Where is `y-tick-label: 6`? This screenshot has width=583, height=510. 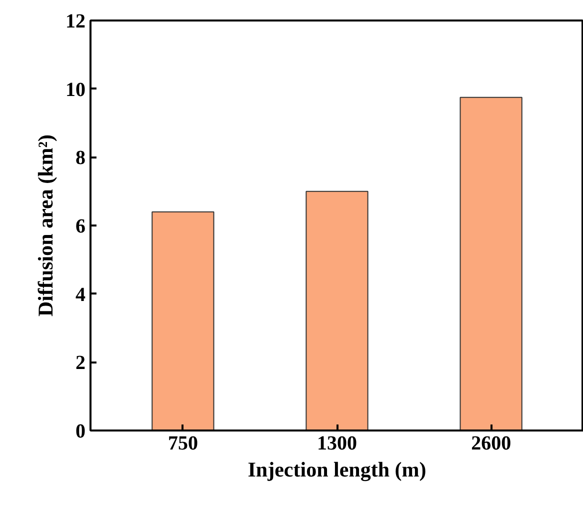 y-tick-label: 6 is located at coordinates (81, 227).